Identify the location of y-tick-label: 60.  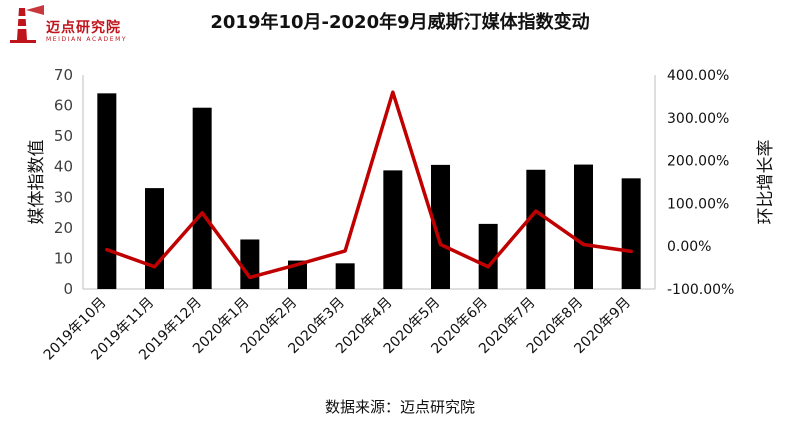
(63, 106).